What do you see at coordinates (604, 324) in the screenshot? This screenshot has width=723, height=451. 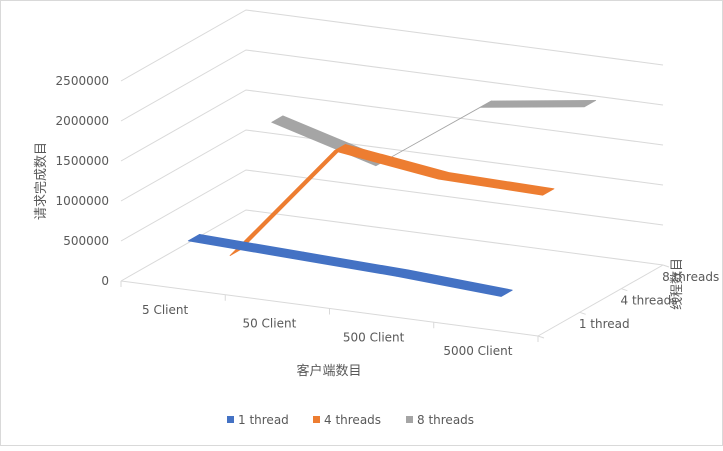 I see `depth-tick-label: 1 thread` at bounding box center [604, 324].